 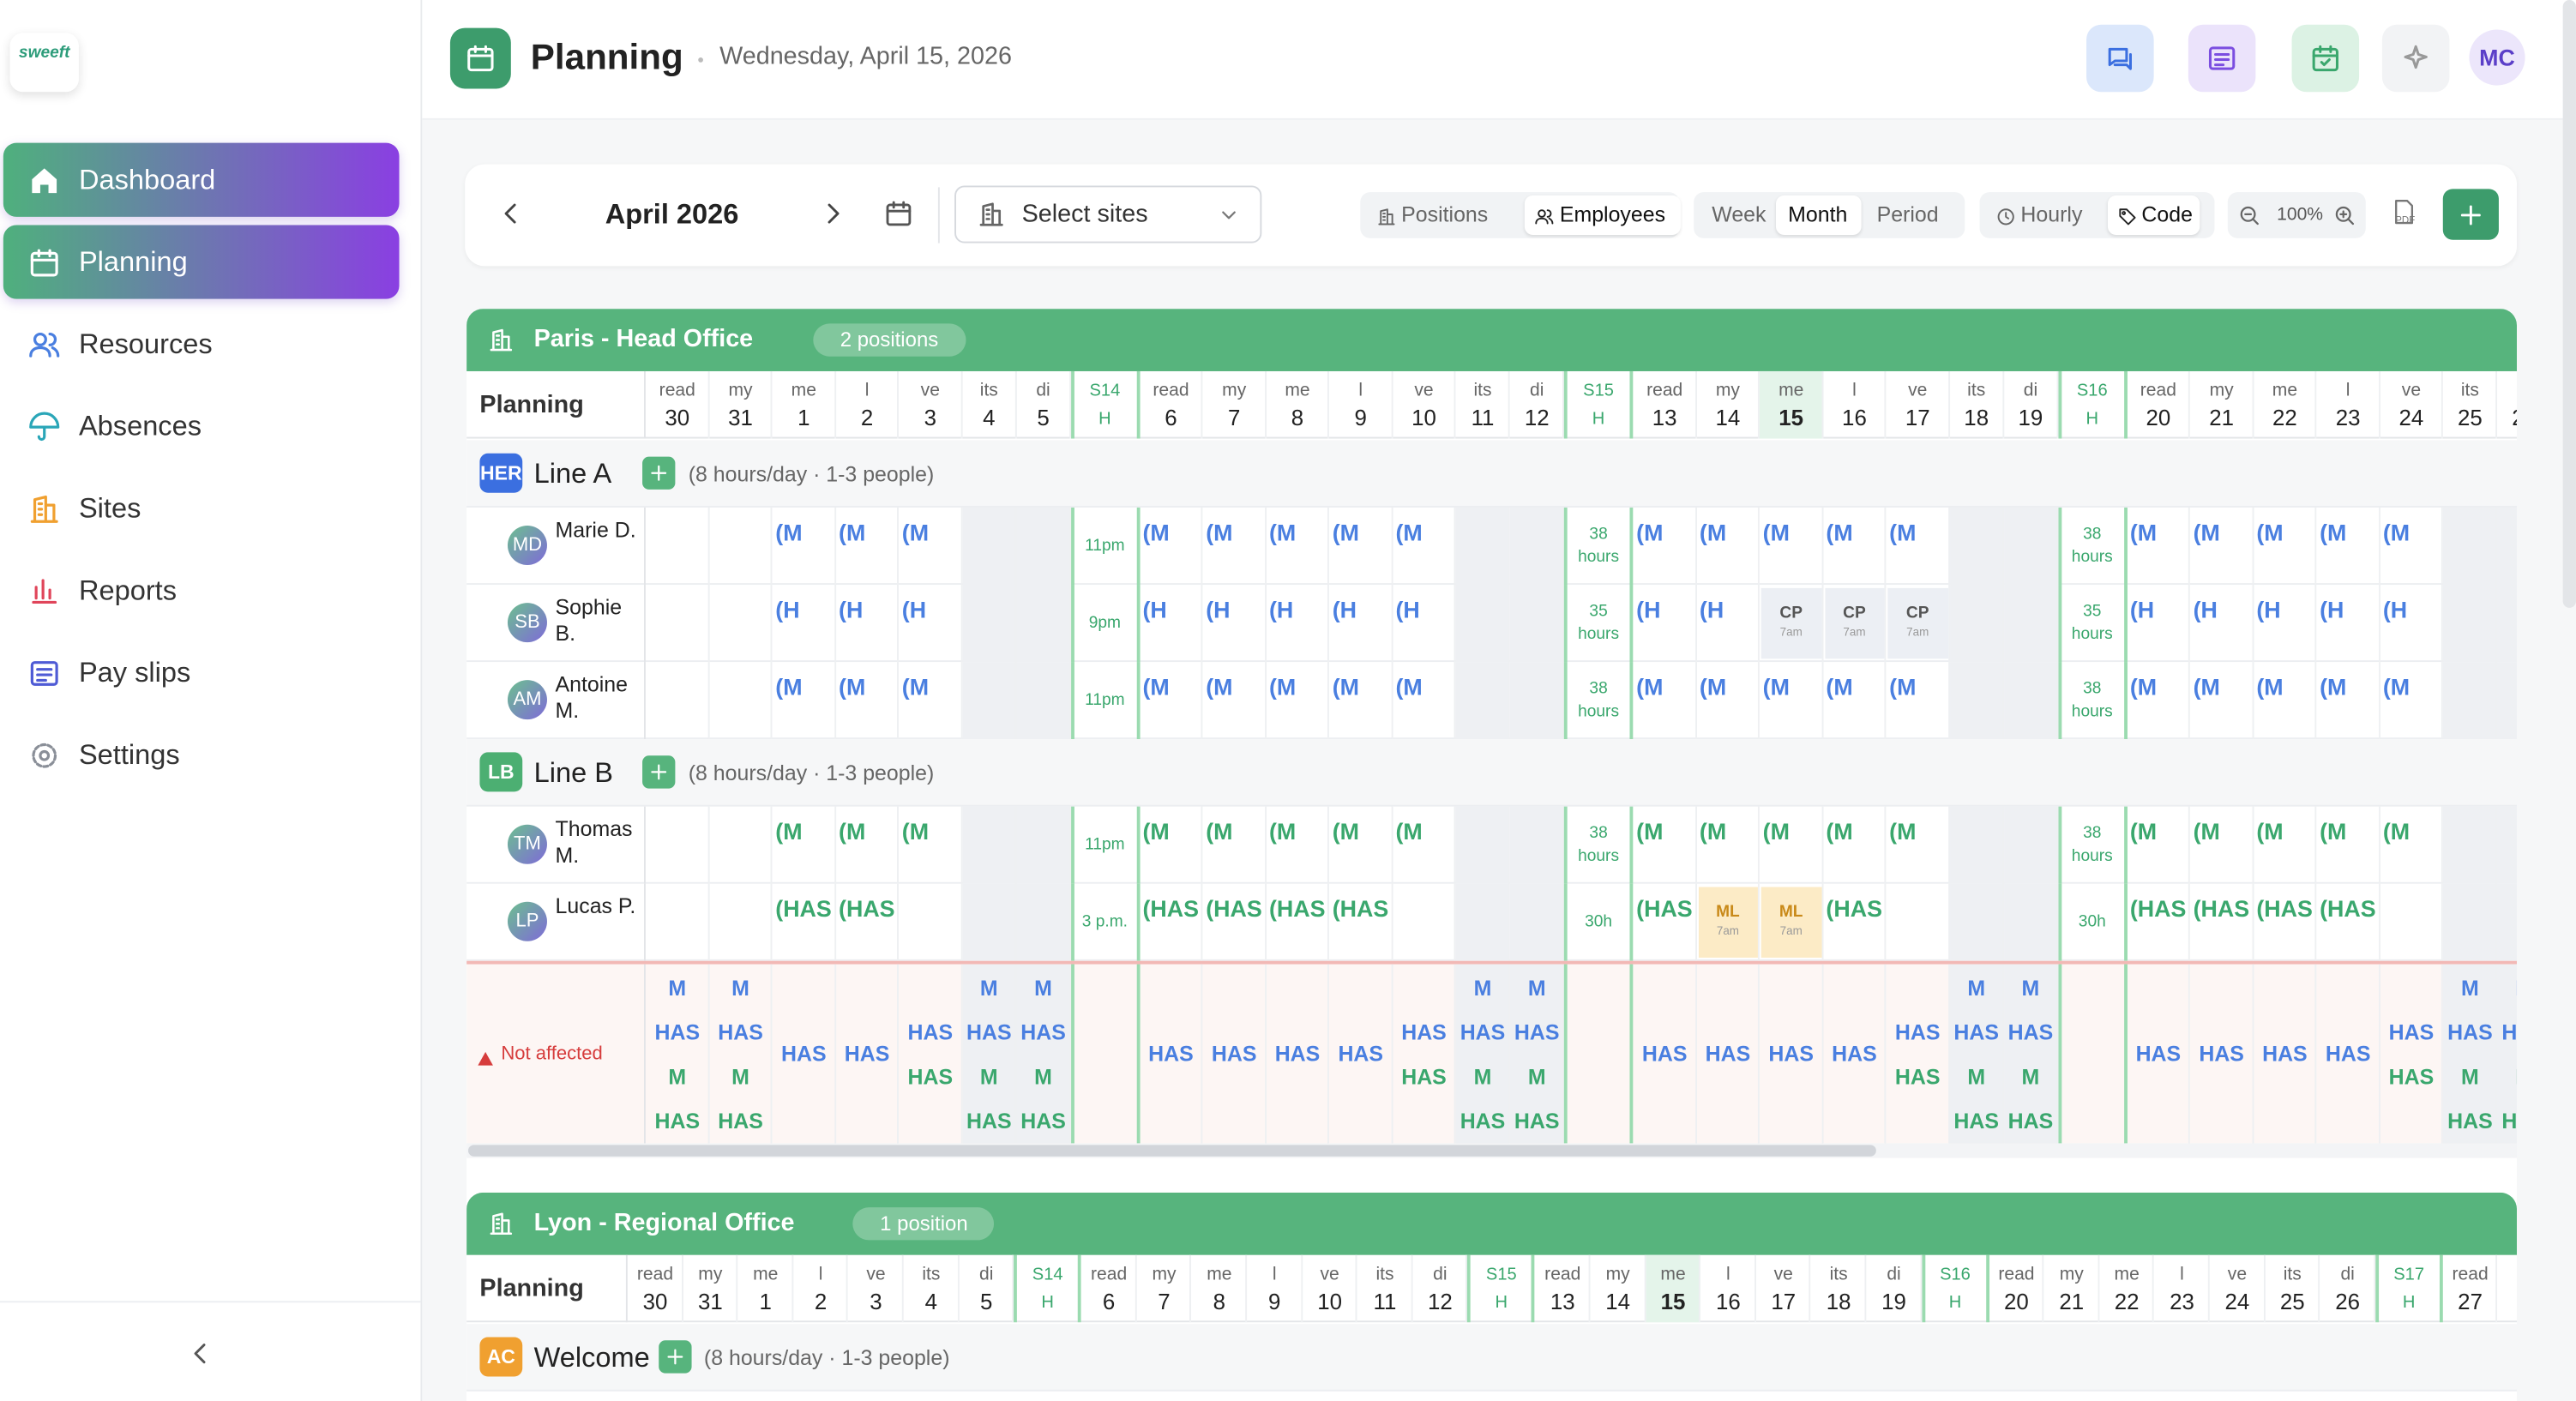 I want to click on nav-item: Absences, so click(x=201, y=426).